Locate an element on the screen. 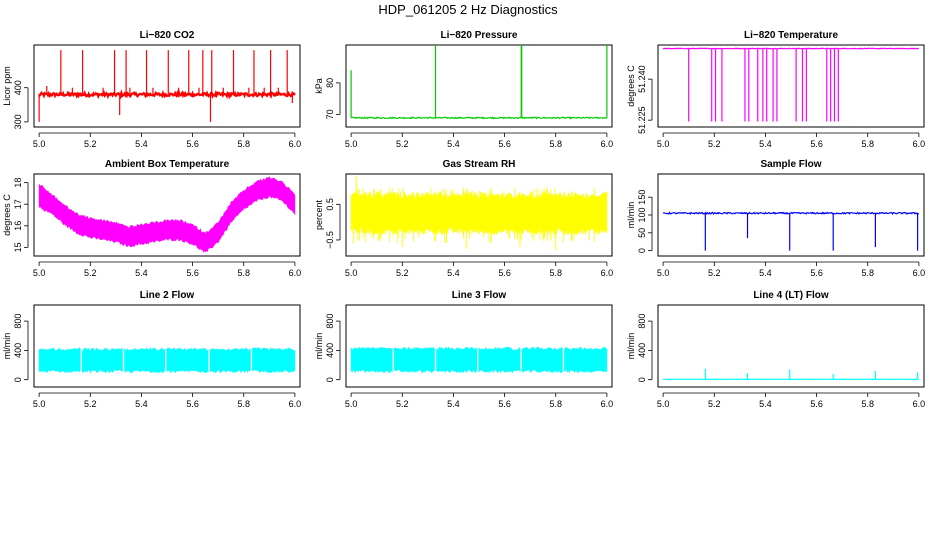  y-tick-label: 51.240 is located at coordinates (642, 79).